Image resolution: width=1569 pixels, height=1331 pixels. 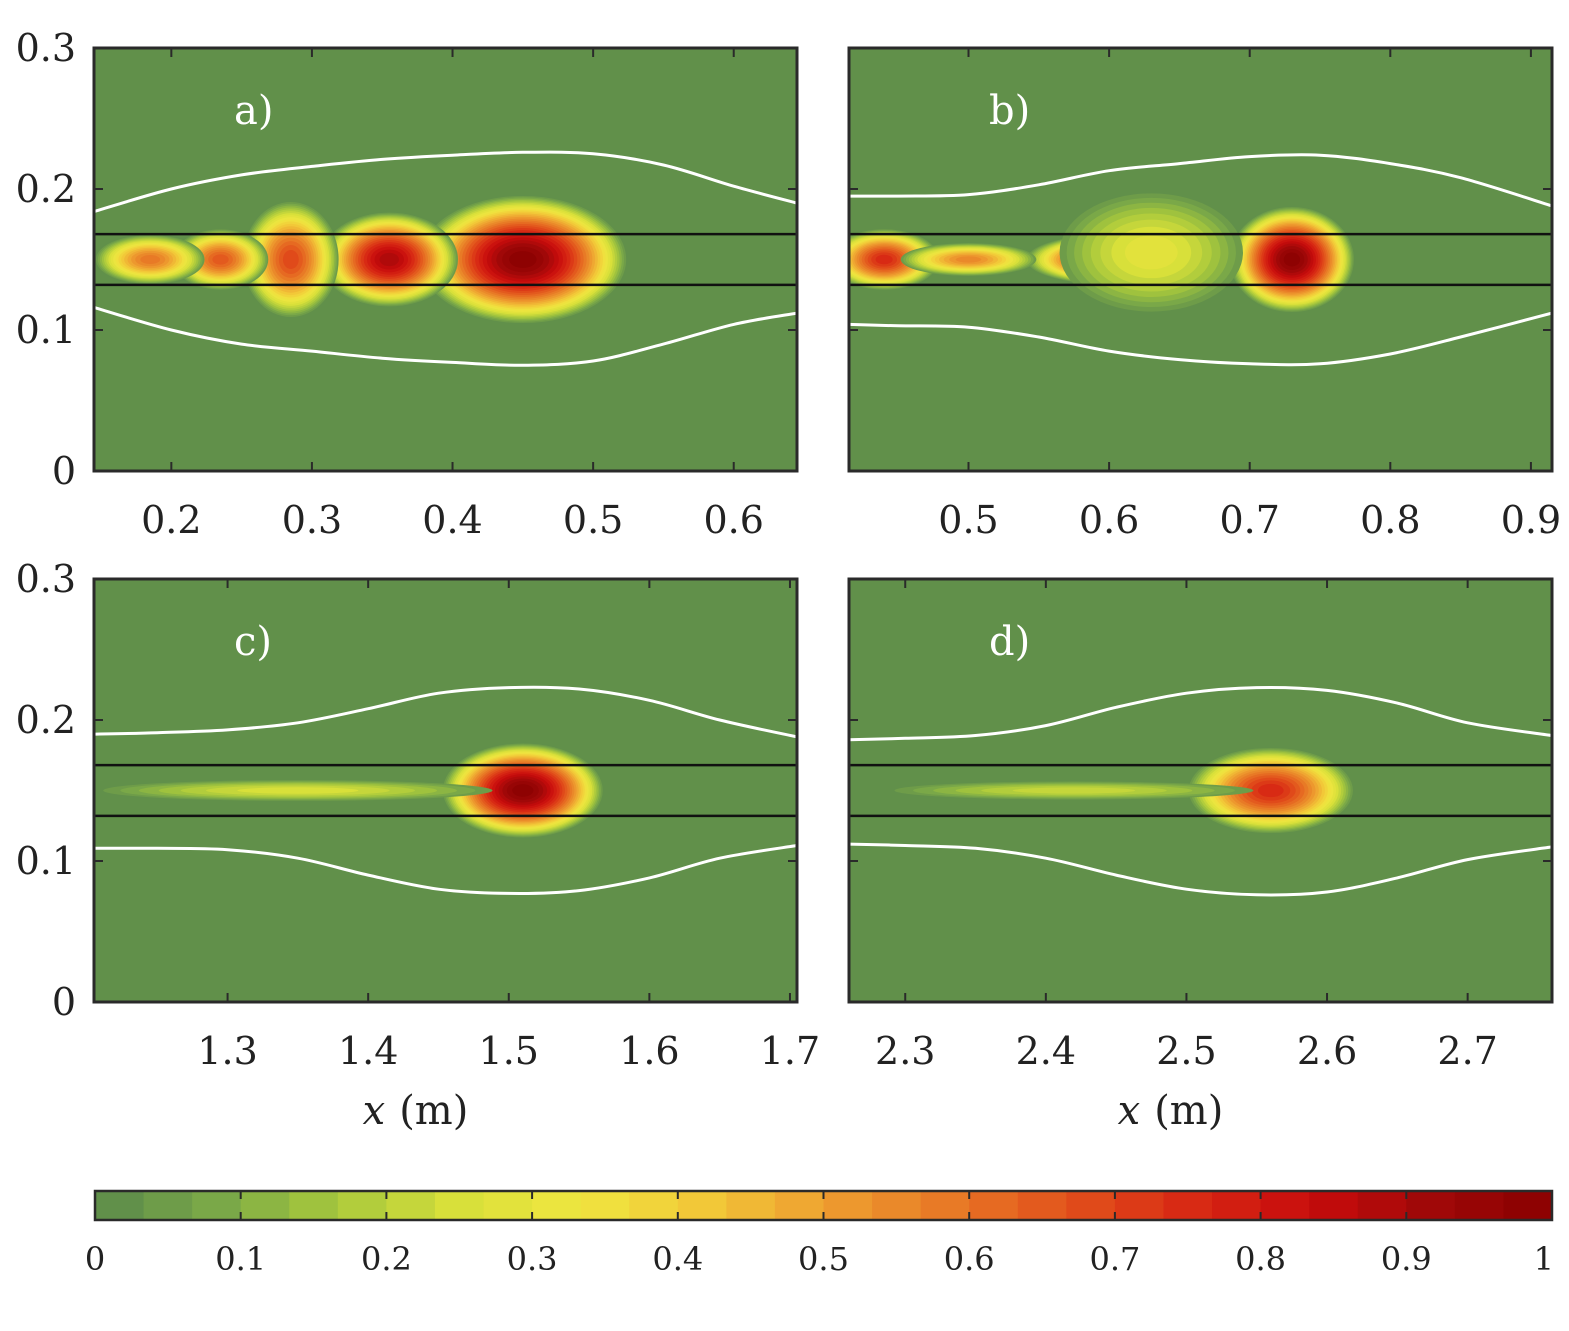 I want to click on colorbar-tick-label: 0.9, so click(x=1406, y=1259).